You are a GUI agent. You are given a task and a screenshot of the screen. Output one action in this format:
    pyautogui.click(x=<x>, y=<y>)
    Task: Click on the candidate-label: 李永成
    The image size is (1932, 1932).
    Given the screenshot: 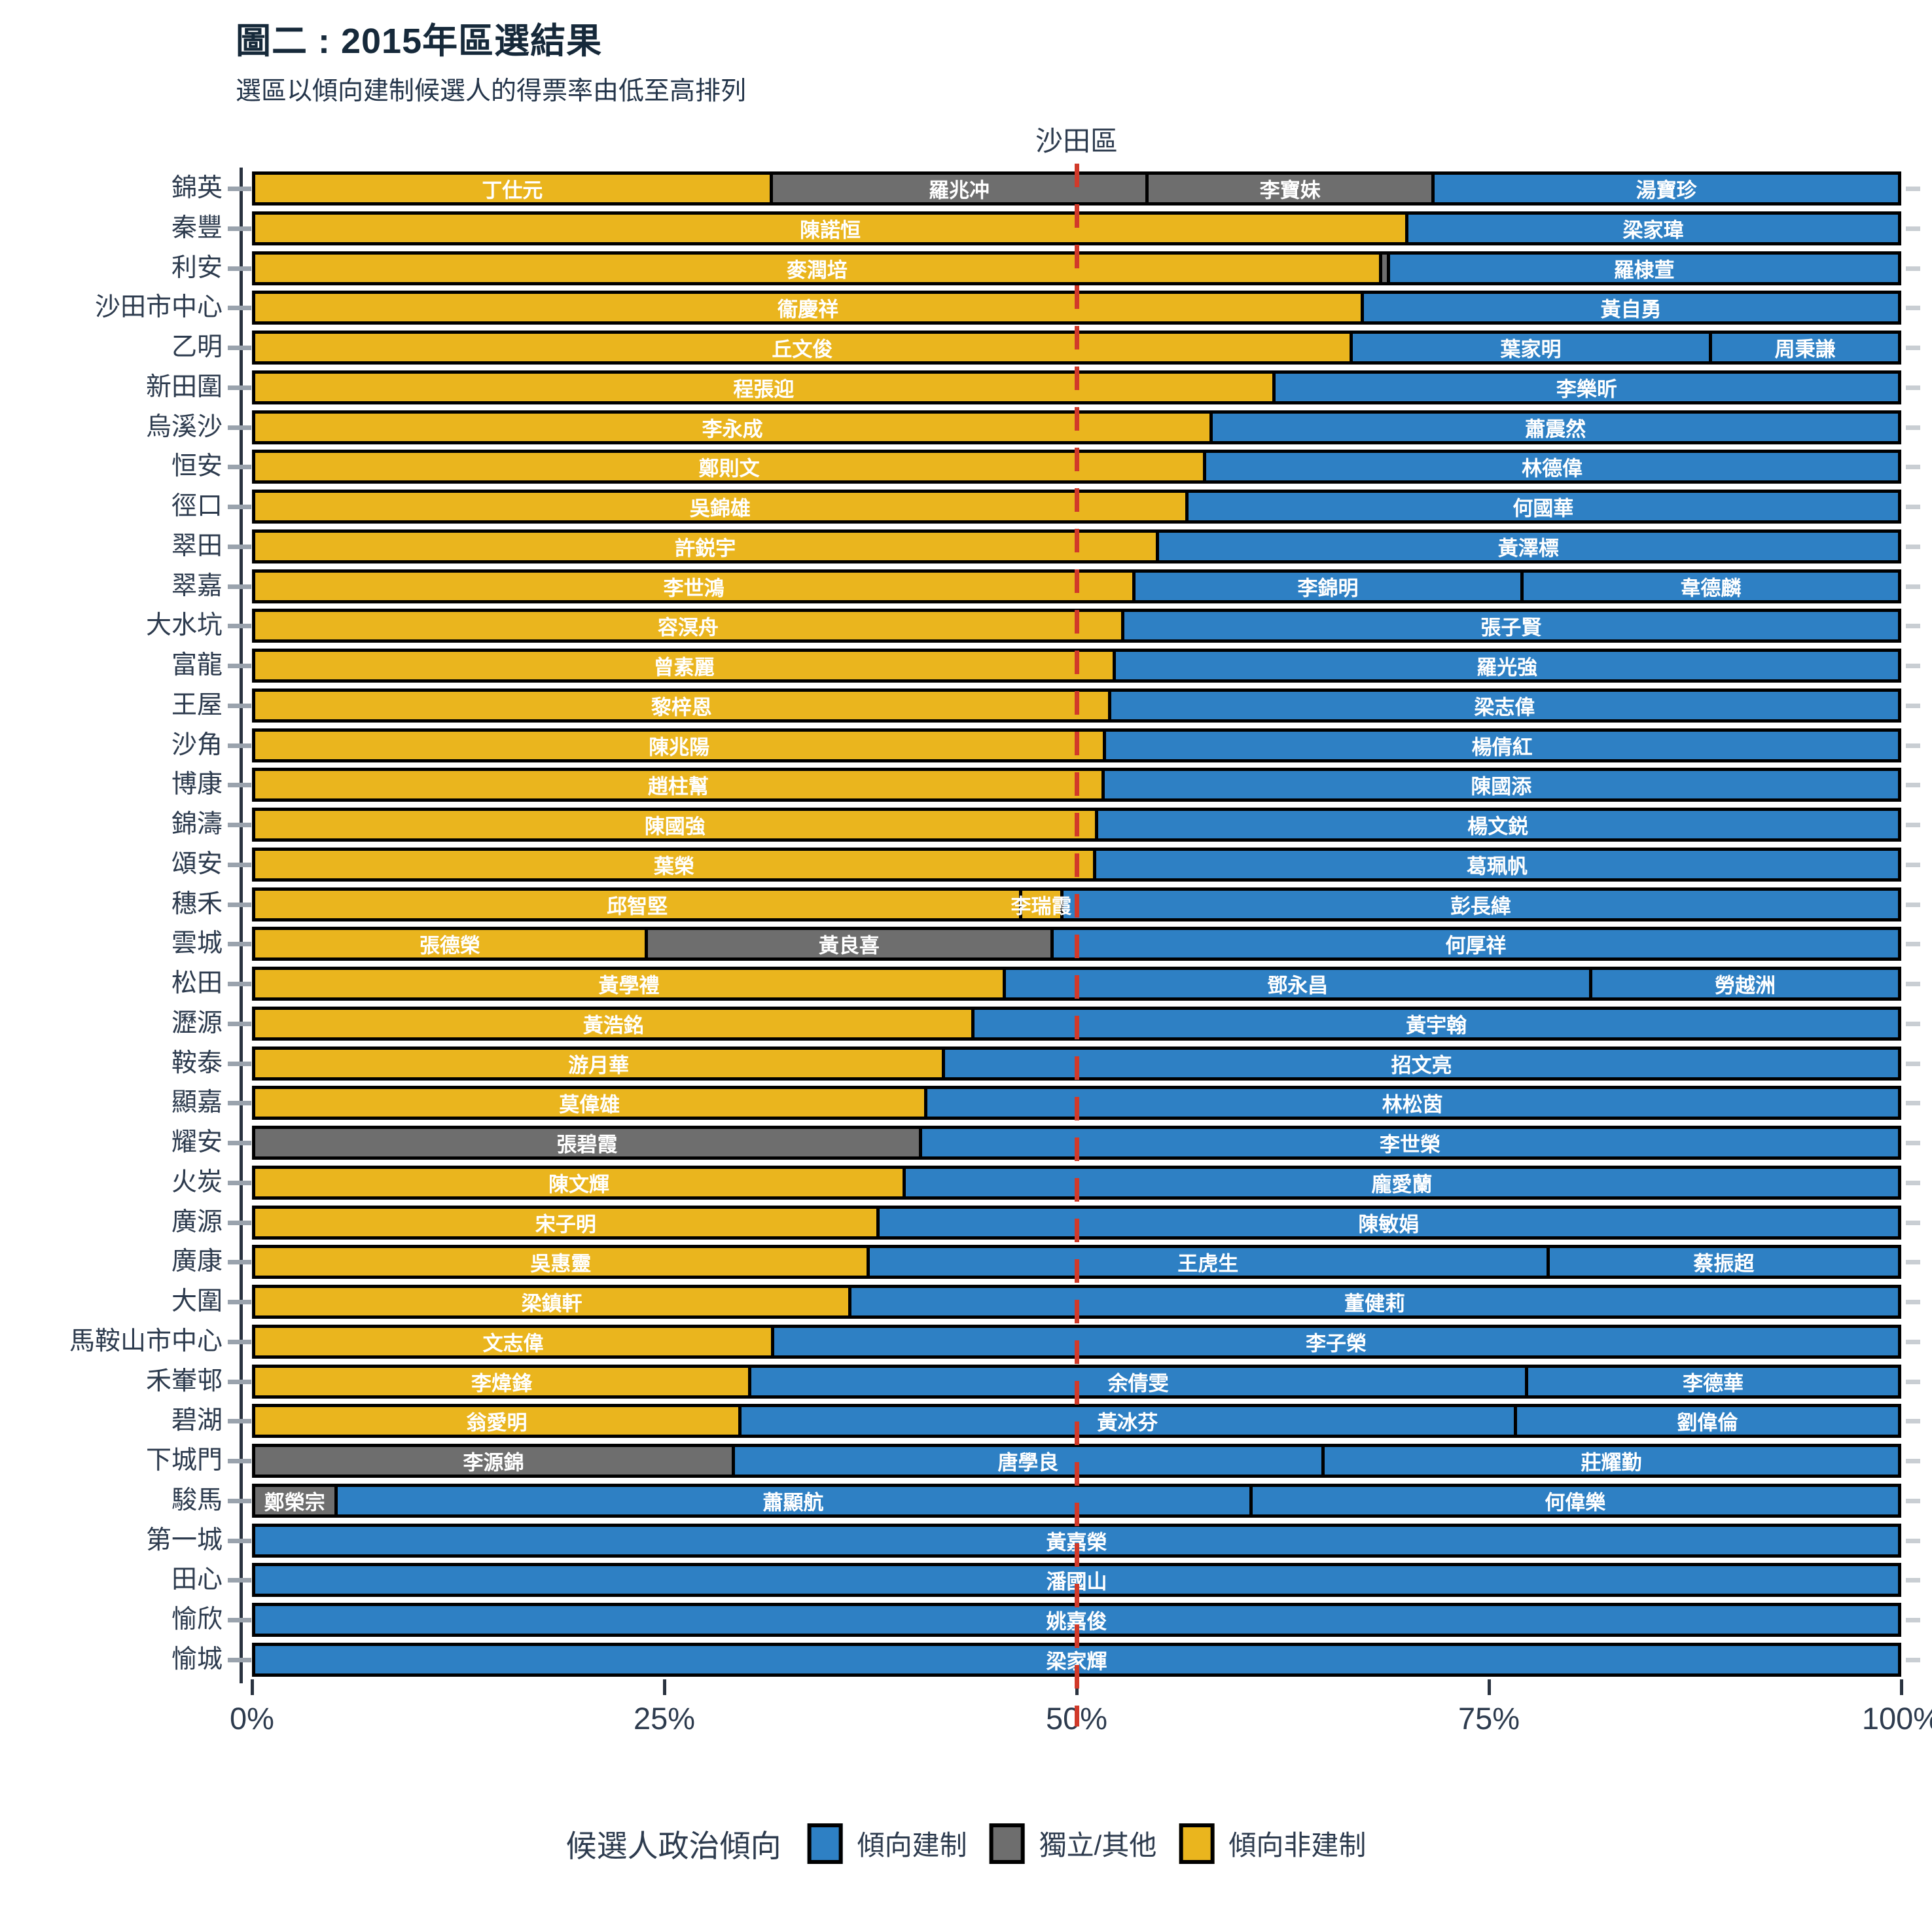 What is the action you would take?
    pyautogui.click(x=732, y=429)
    